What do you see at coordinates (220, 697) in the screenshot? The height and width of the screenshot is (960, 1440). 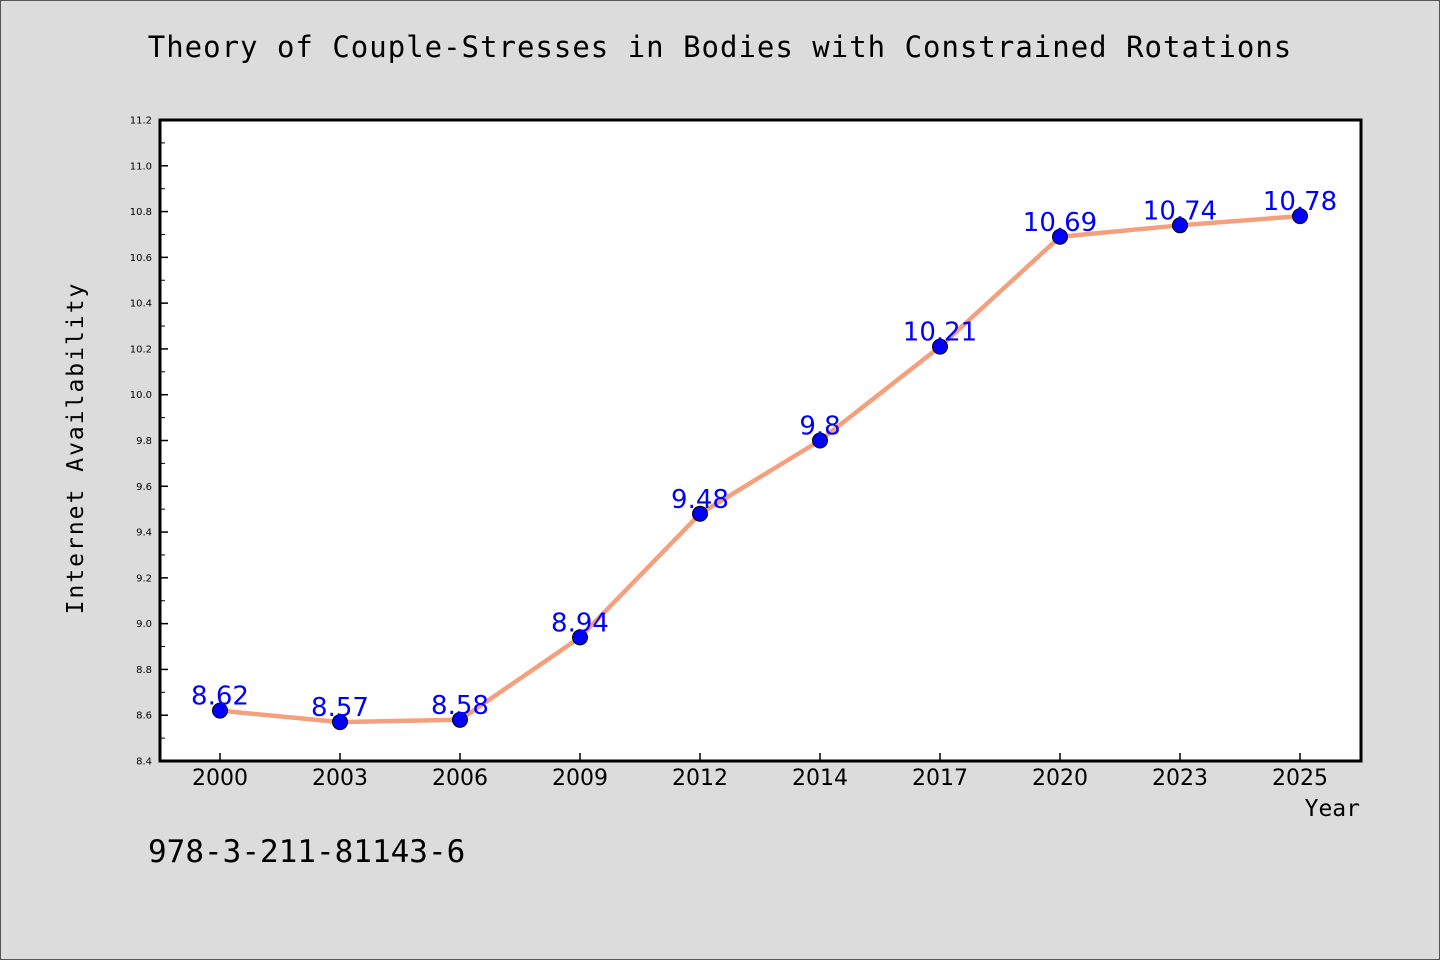 I see `data-label: 8.62` at bounding box center [220, 697].